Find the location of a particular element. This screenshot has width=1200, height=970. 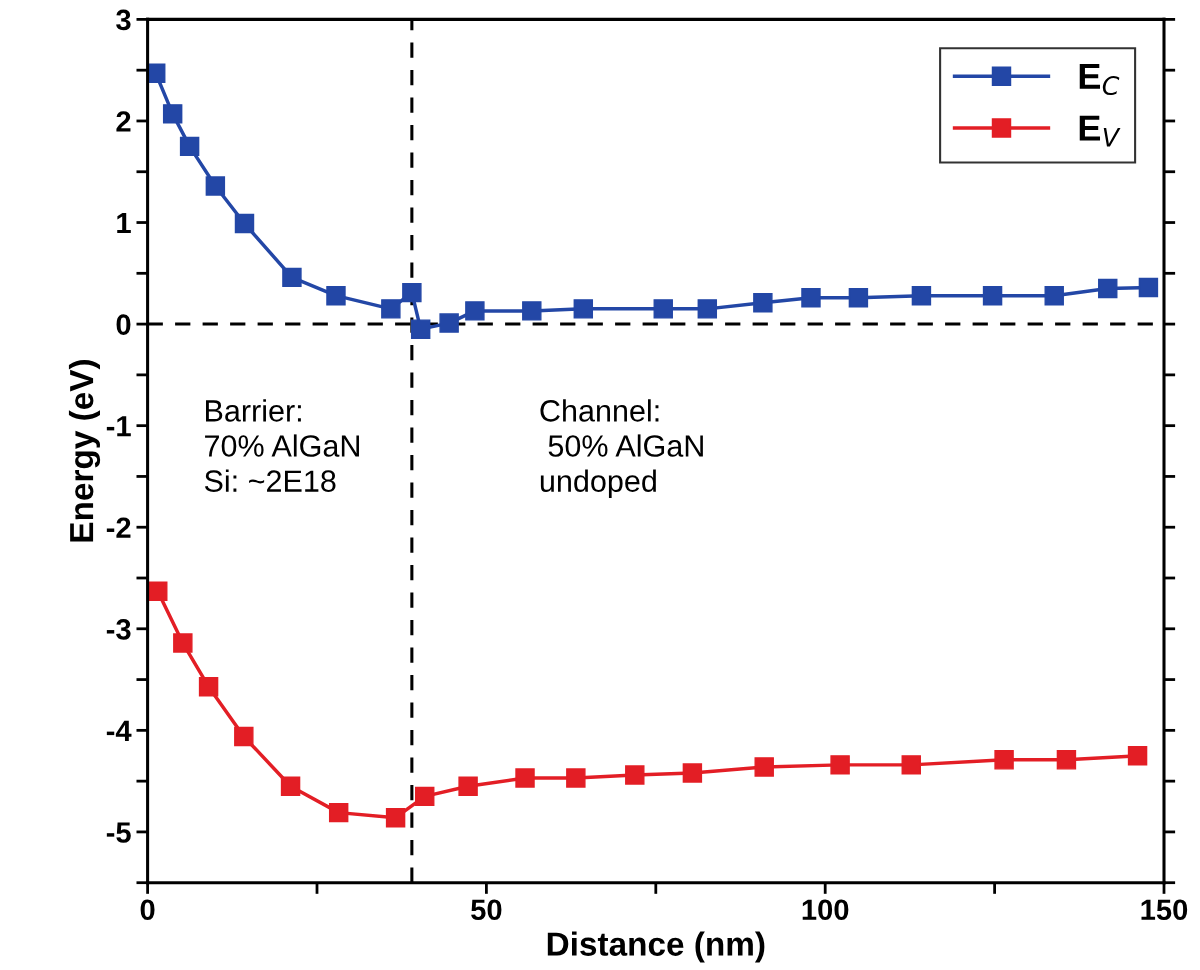

y-tick-label: -5 is located at coordinates (118, 832).